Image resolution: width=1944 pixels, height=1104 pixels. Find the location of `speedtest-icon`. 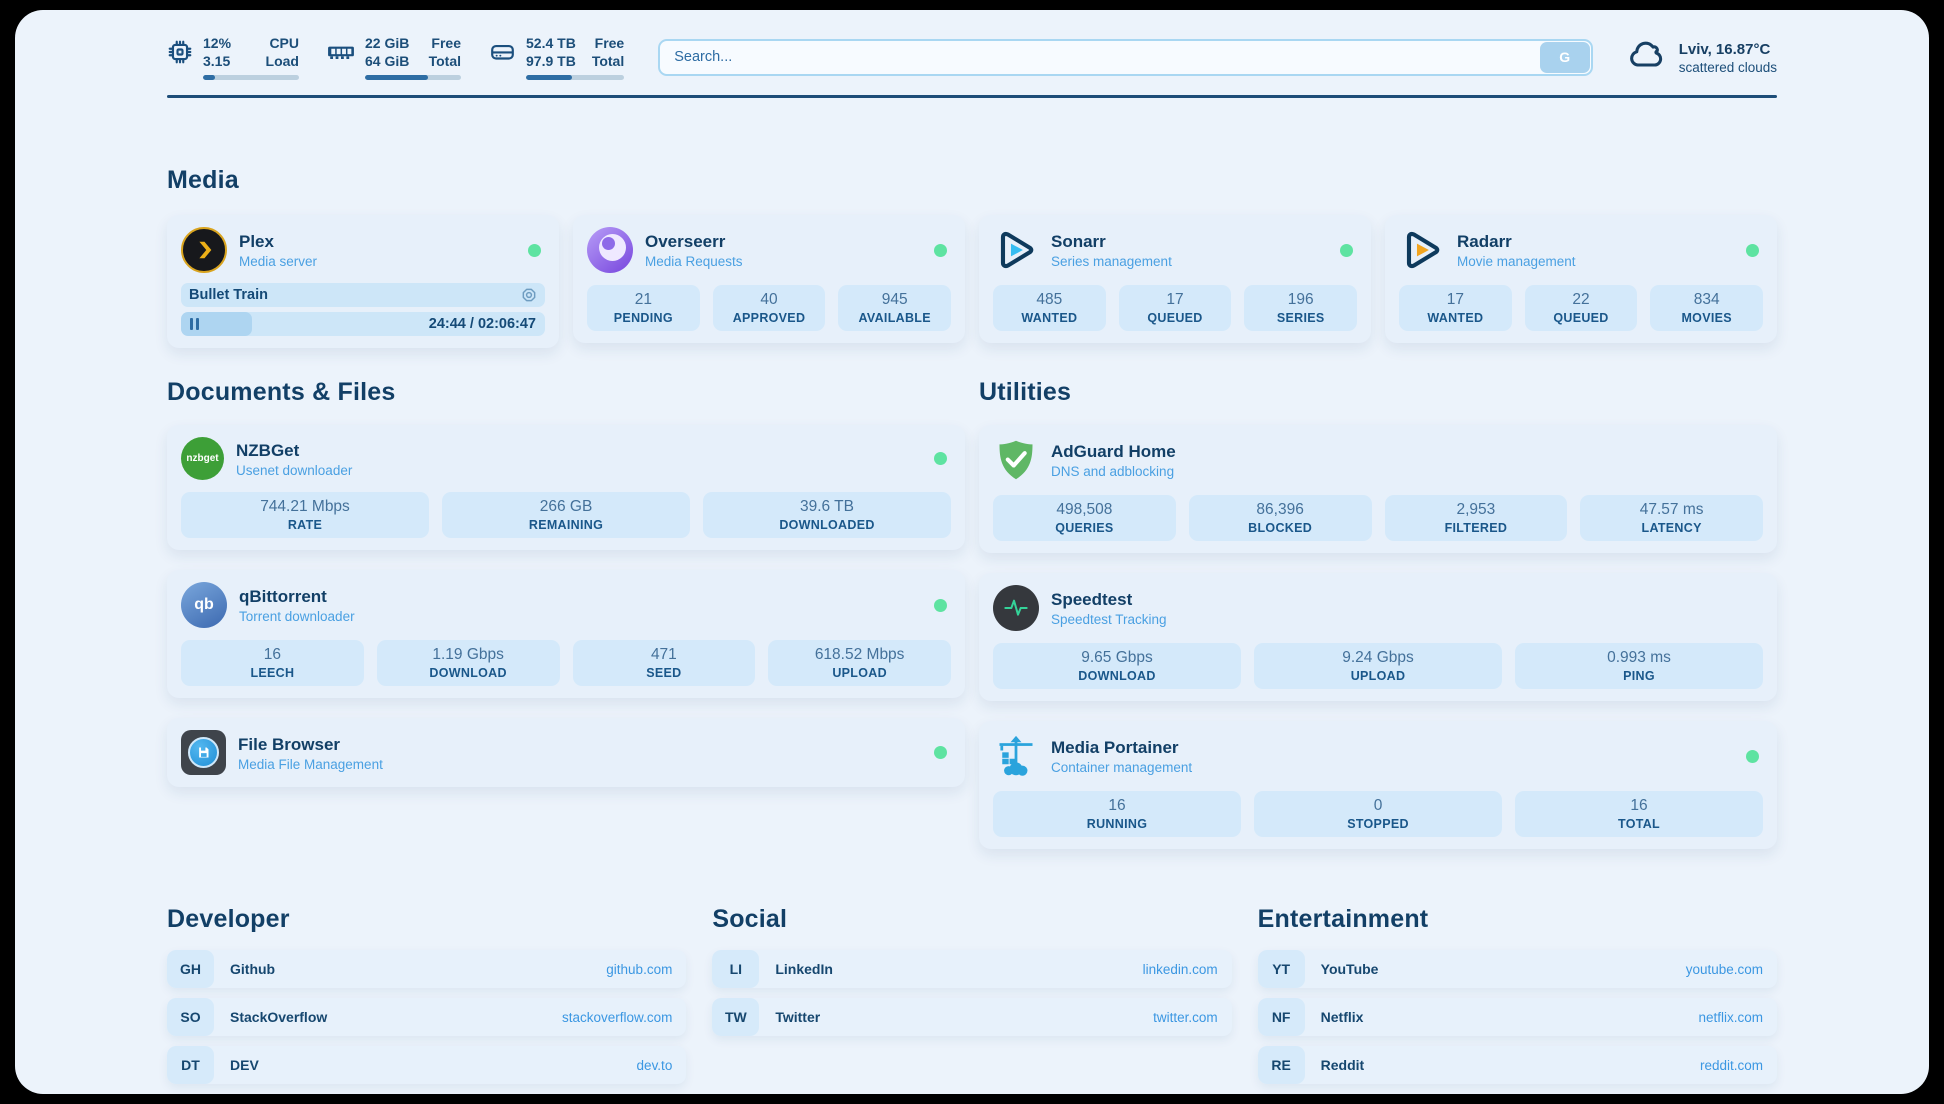

speedtest-icon is located at coordinates (1016, 608).